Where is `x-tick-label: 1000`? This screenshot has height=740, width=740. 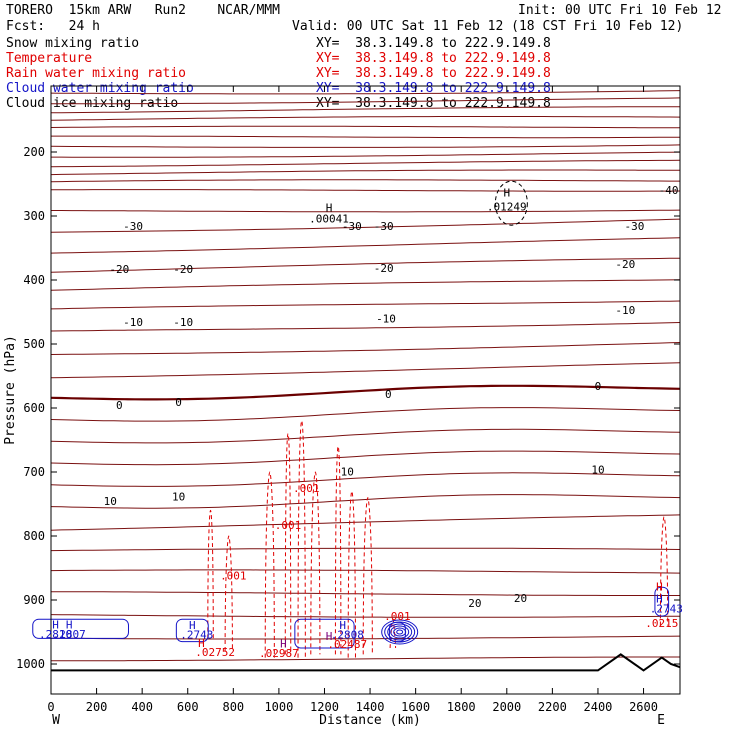
x-tick-label: 1000 is located at coordinates (278, 707).